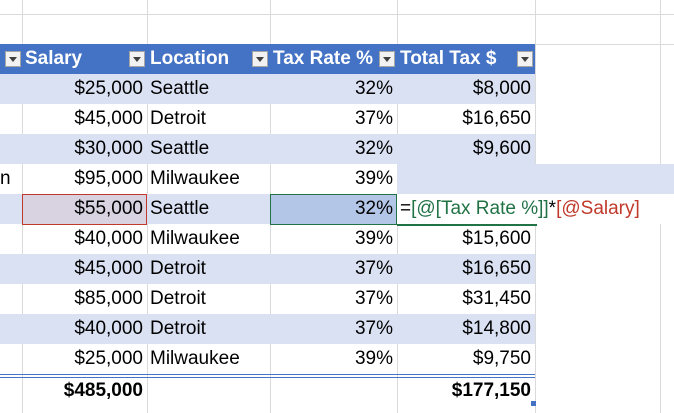 Image resolution: width=674 pixels, height=413 pixels. Describe the element at coordinates (598, 208) in the screenshot. I see `formula-ref-salary: [@Salary]` at that location.